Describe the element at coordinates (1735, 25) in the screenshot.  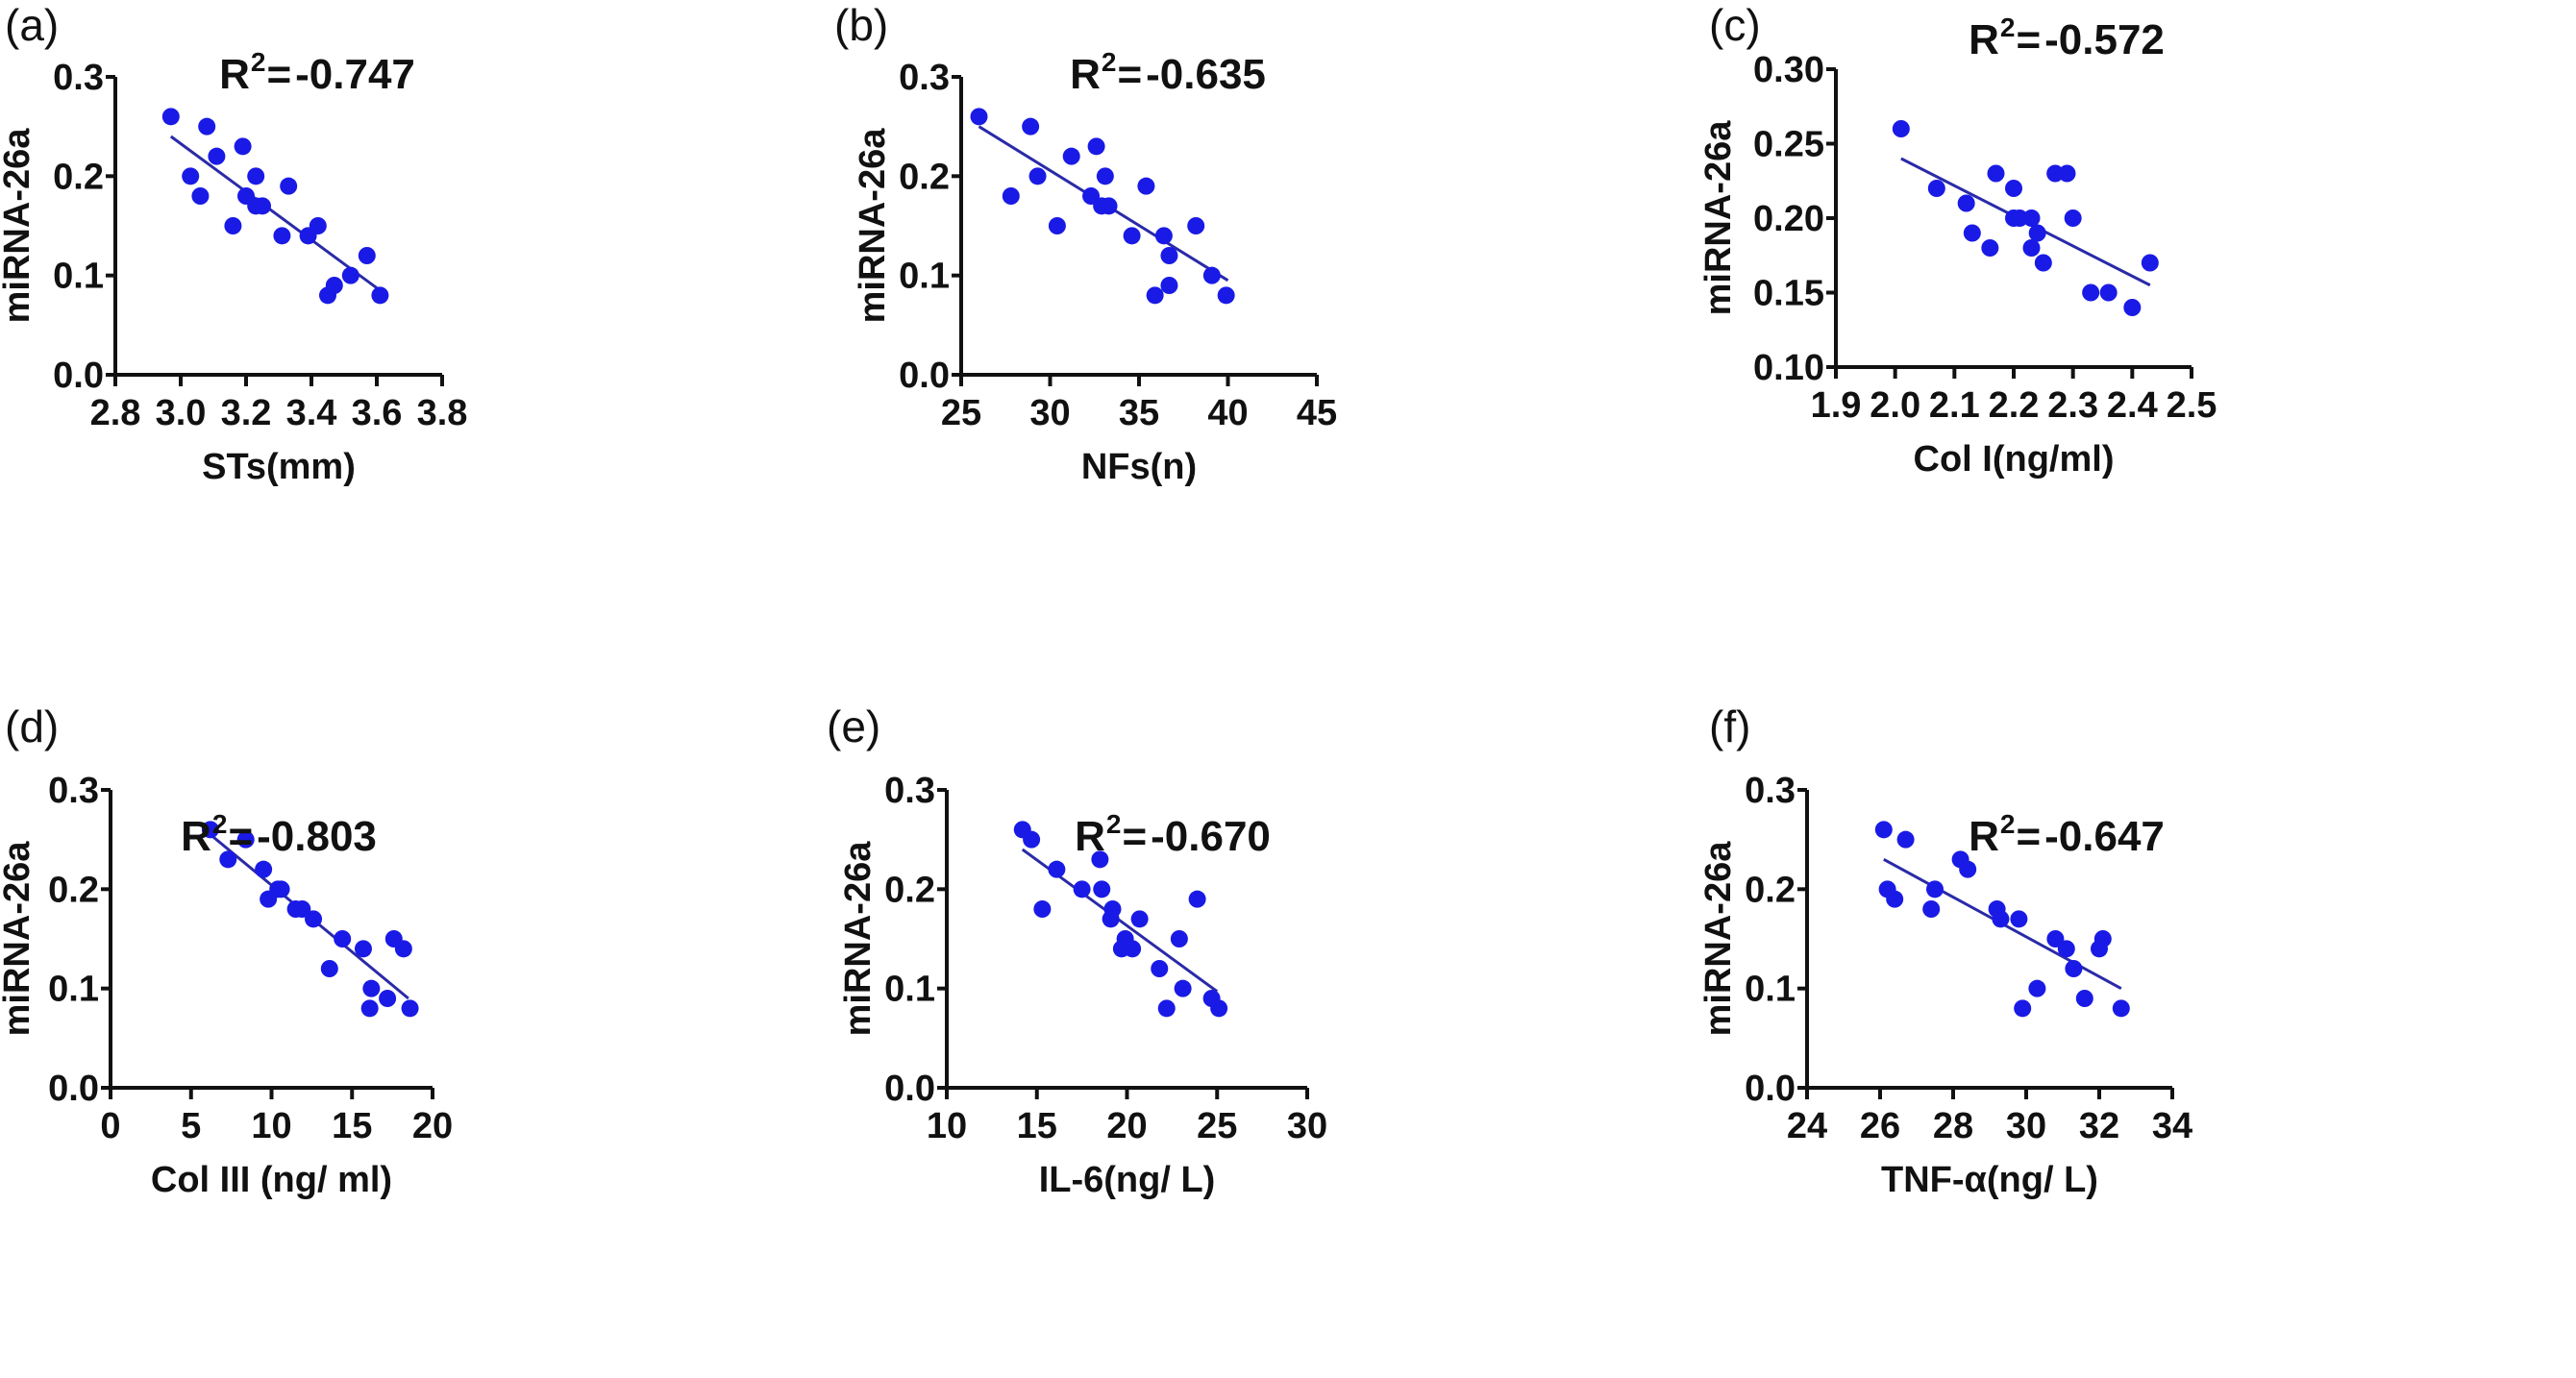
I see `panel-label: (c)` at that location.